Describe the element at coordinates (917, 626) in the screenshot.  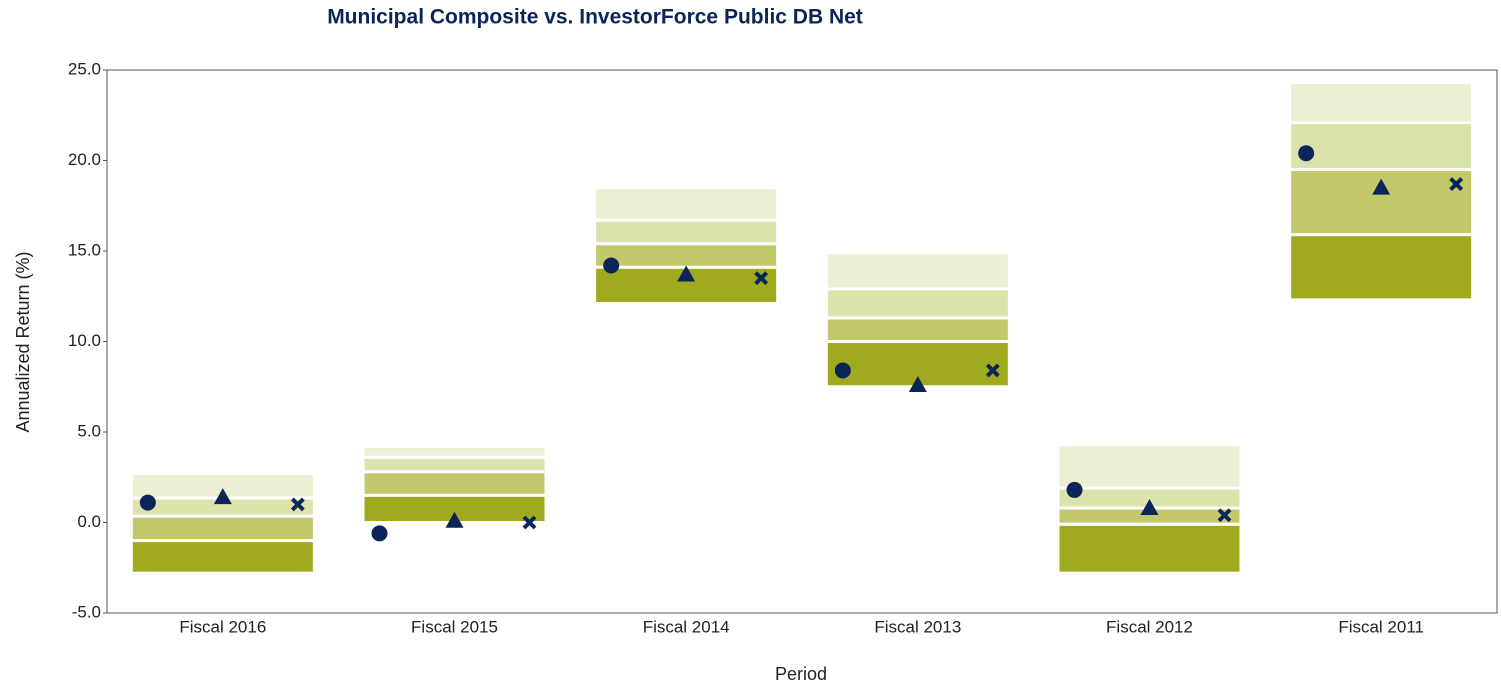
I see `x-tick-label: Fiscal 2013` at that location.